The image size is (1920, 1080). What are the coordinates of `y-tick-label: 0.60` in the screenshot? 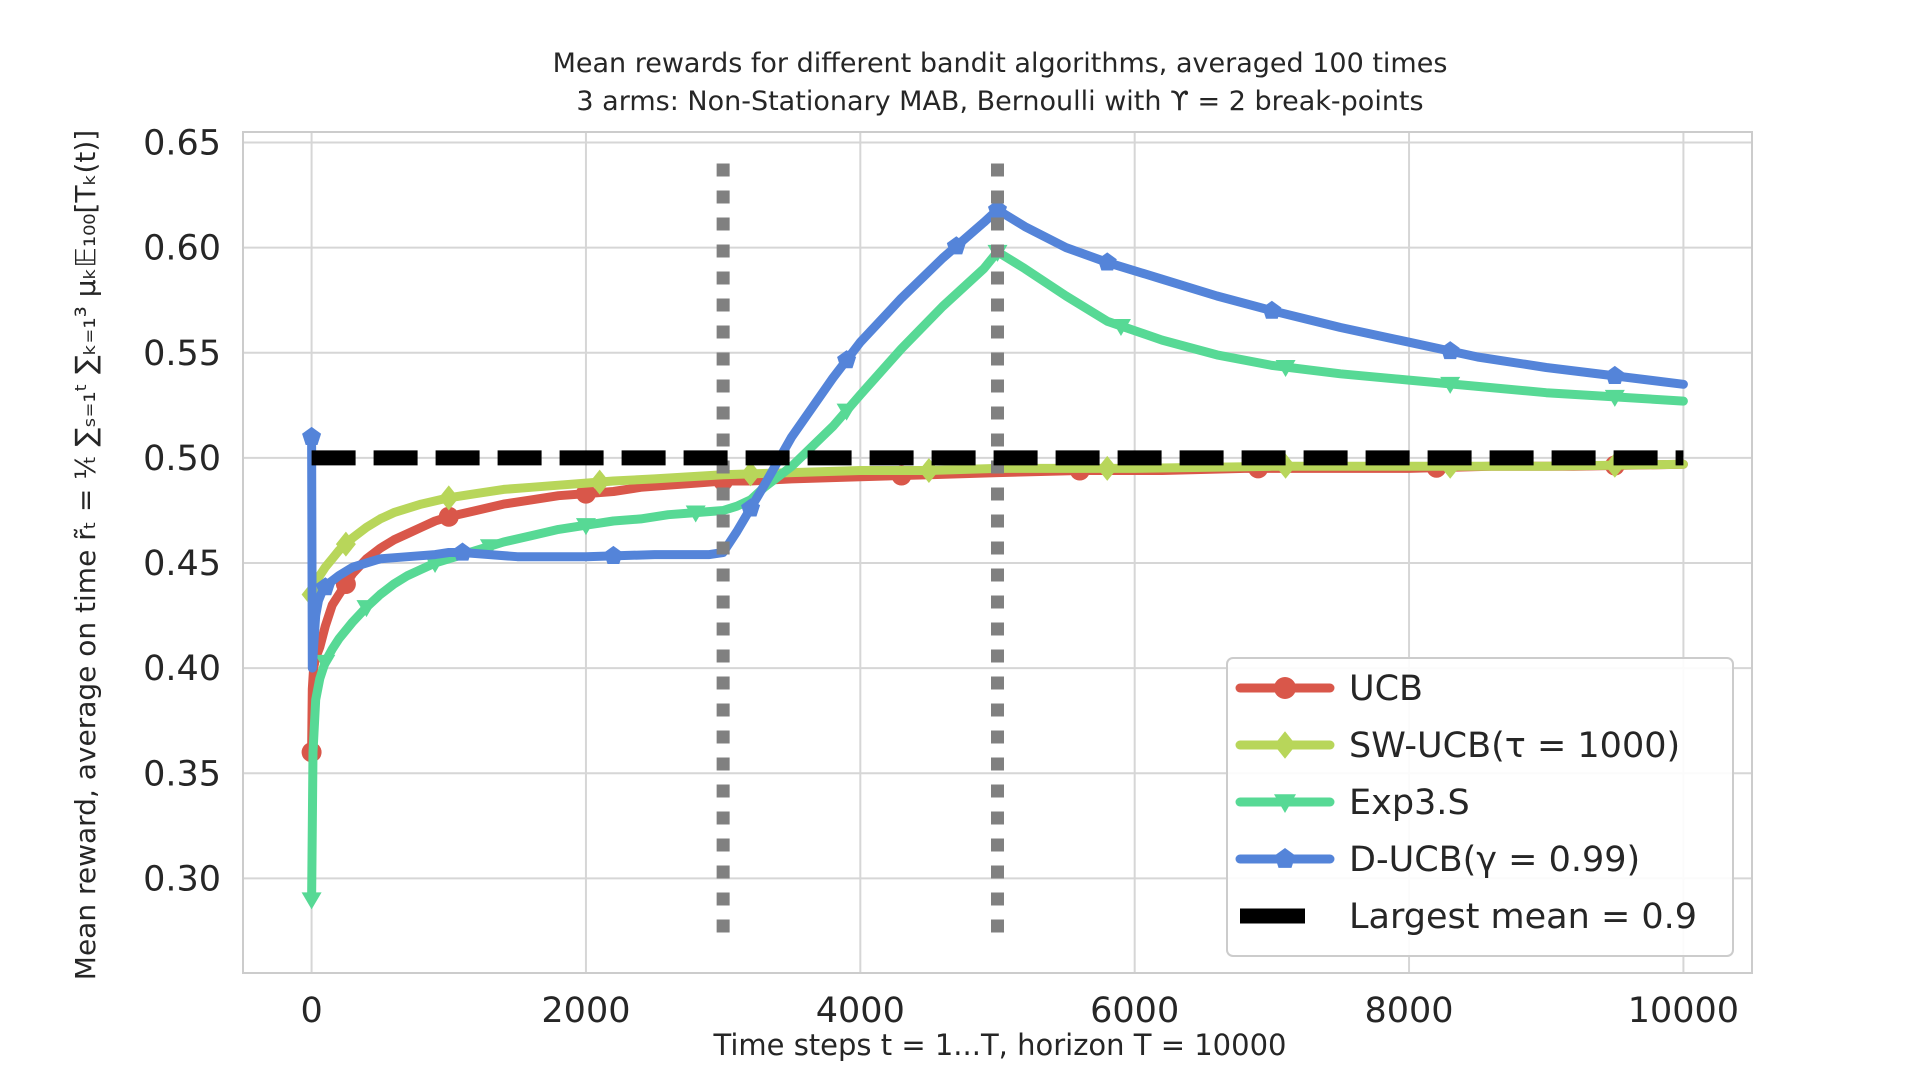 It's located at (182, 249).